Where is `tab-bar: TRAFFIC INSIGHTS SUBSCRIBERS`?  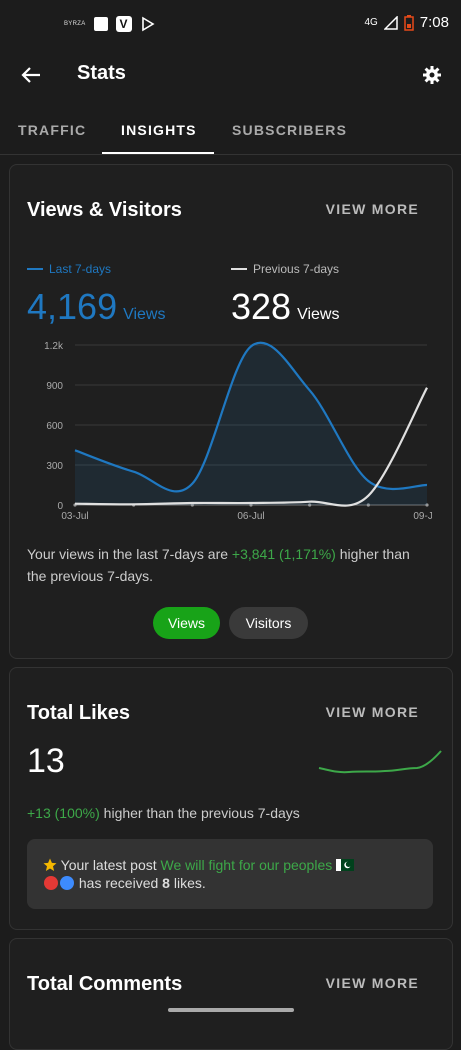 tab-bar: TRAFFIC INSIGHTS SUBSCRIBERS is located at coordinates (230, 130).